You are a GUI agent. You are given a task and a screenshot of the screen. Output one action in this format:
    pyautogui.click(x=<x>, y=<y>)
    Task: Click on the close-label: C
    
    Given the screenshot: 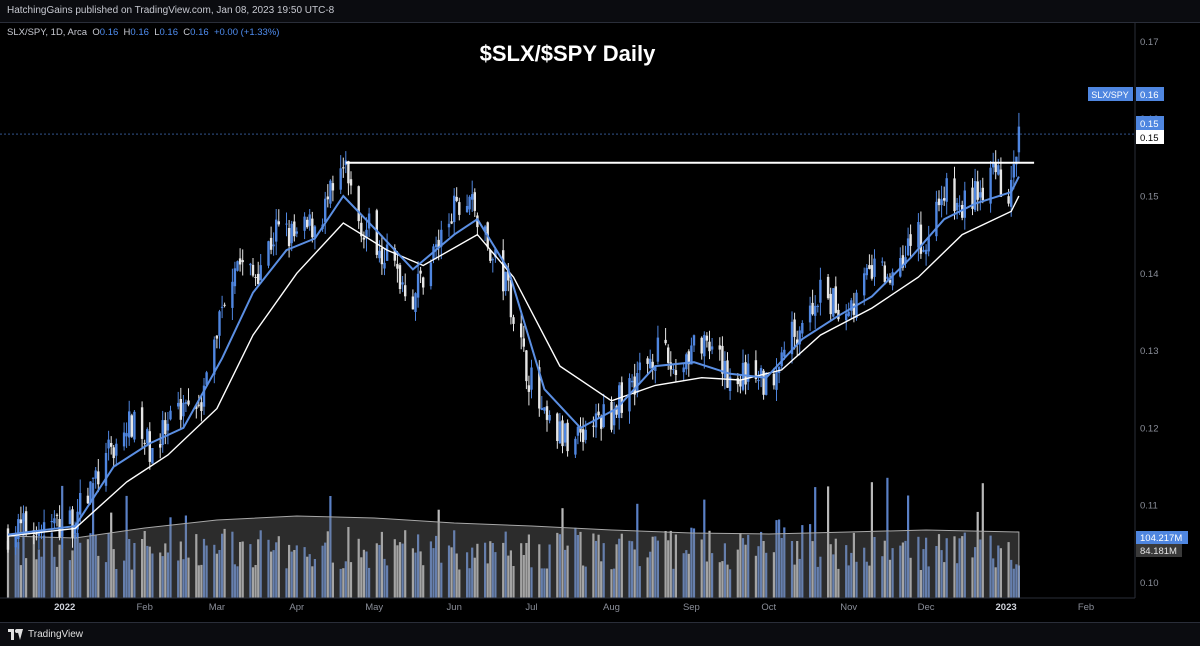 What is the action you would take?
    pyautogui.click(x=187, y=32)
    